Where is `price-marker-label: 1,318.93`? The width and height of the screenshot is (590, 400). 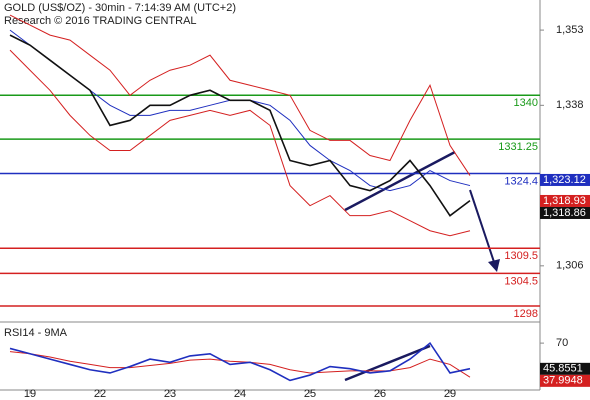
price-marker-label: 1,318.93 is located at coordinates (564, 201).